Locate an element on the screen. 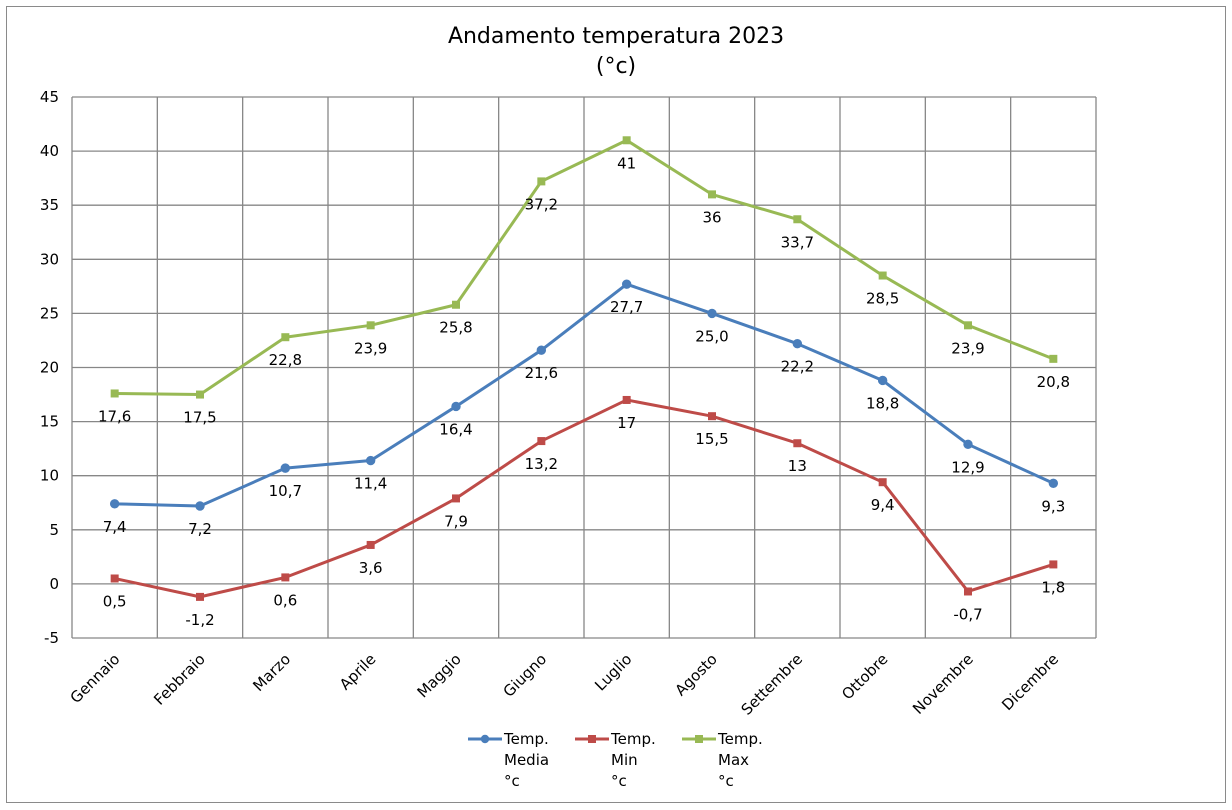  data-label: -1,2 is located at coordinates (199, 620).